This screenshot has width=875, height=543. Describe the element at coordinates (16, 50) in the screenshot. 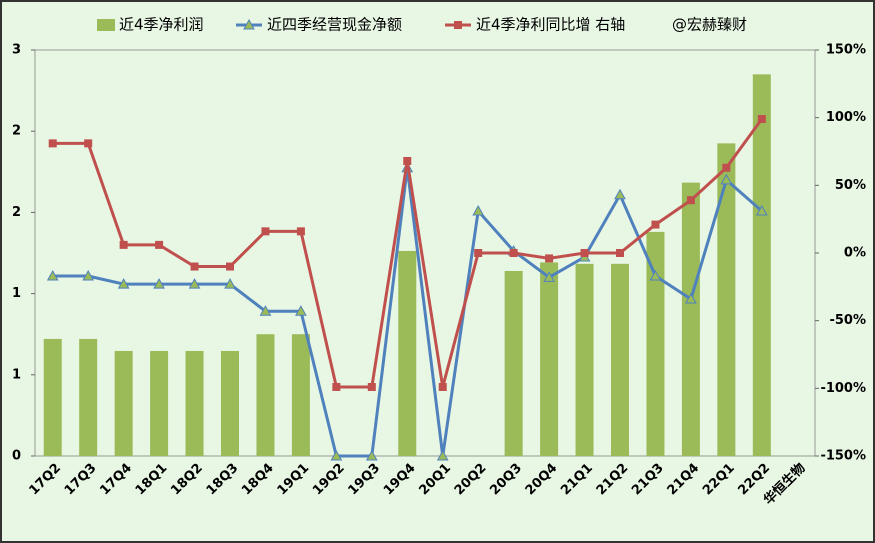

I see `y-tick-label: 3` at that location.